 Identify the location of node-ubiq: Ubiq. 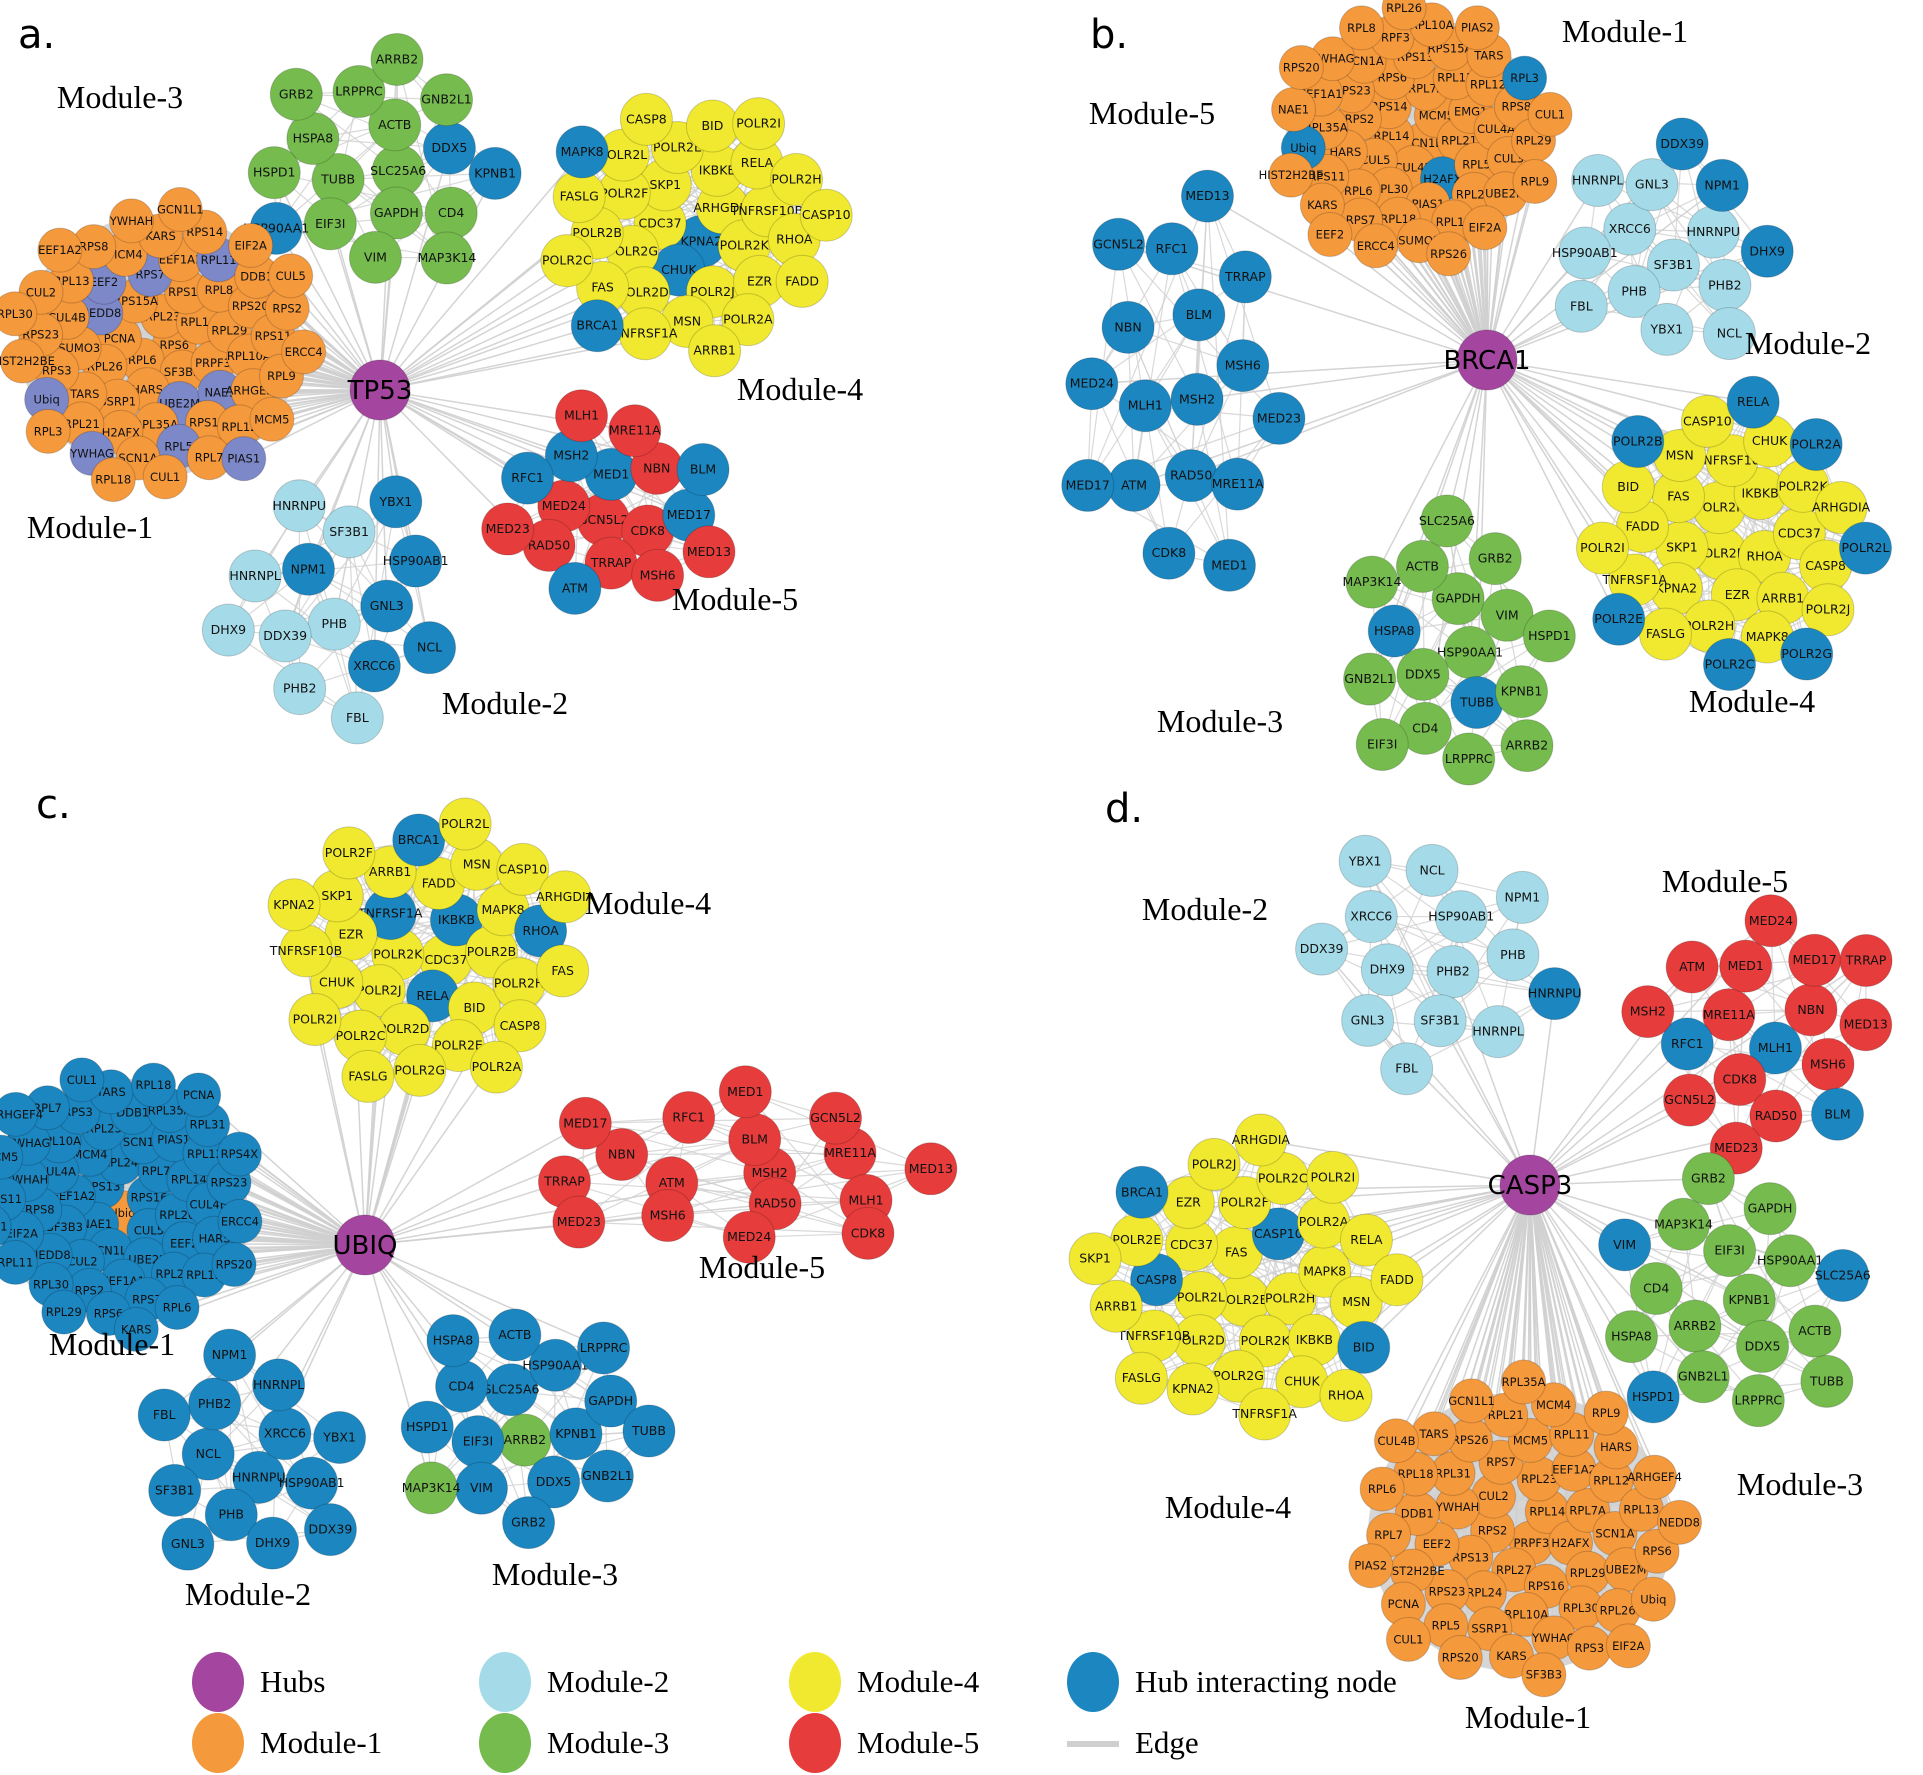
(1653, 1599).